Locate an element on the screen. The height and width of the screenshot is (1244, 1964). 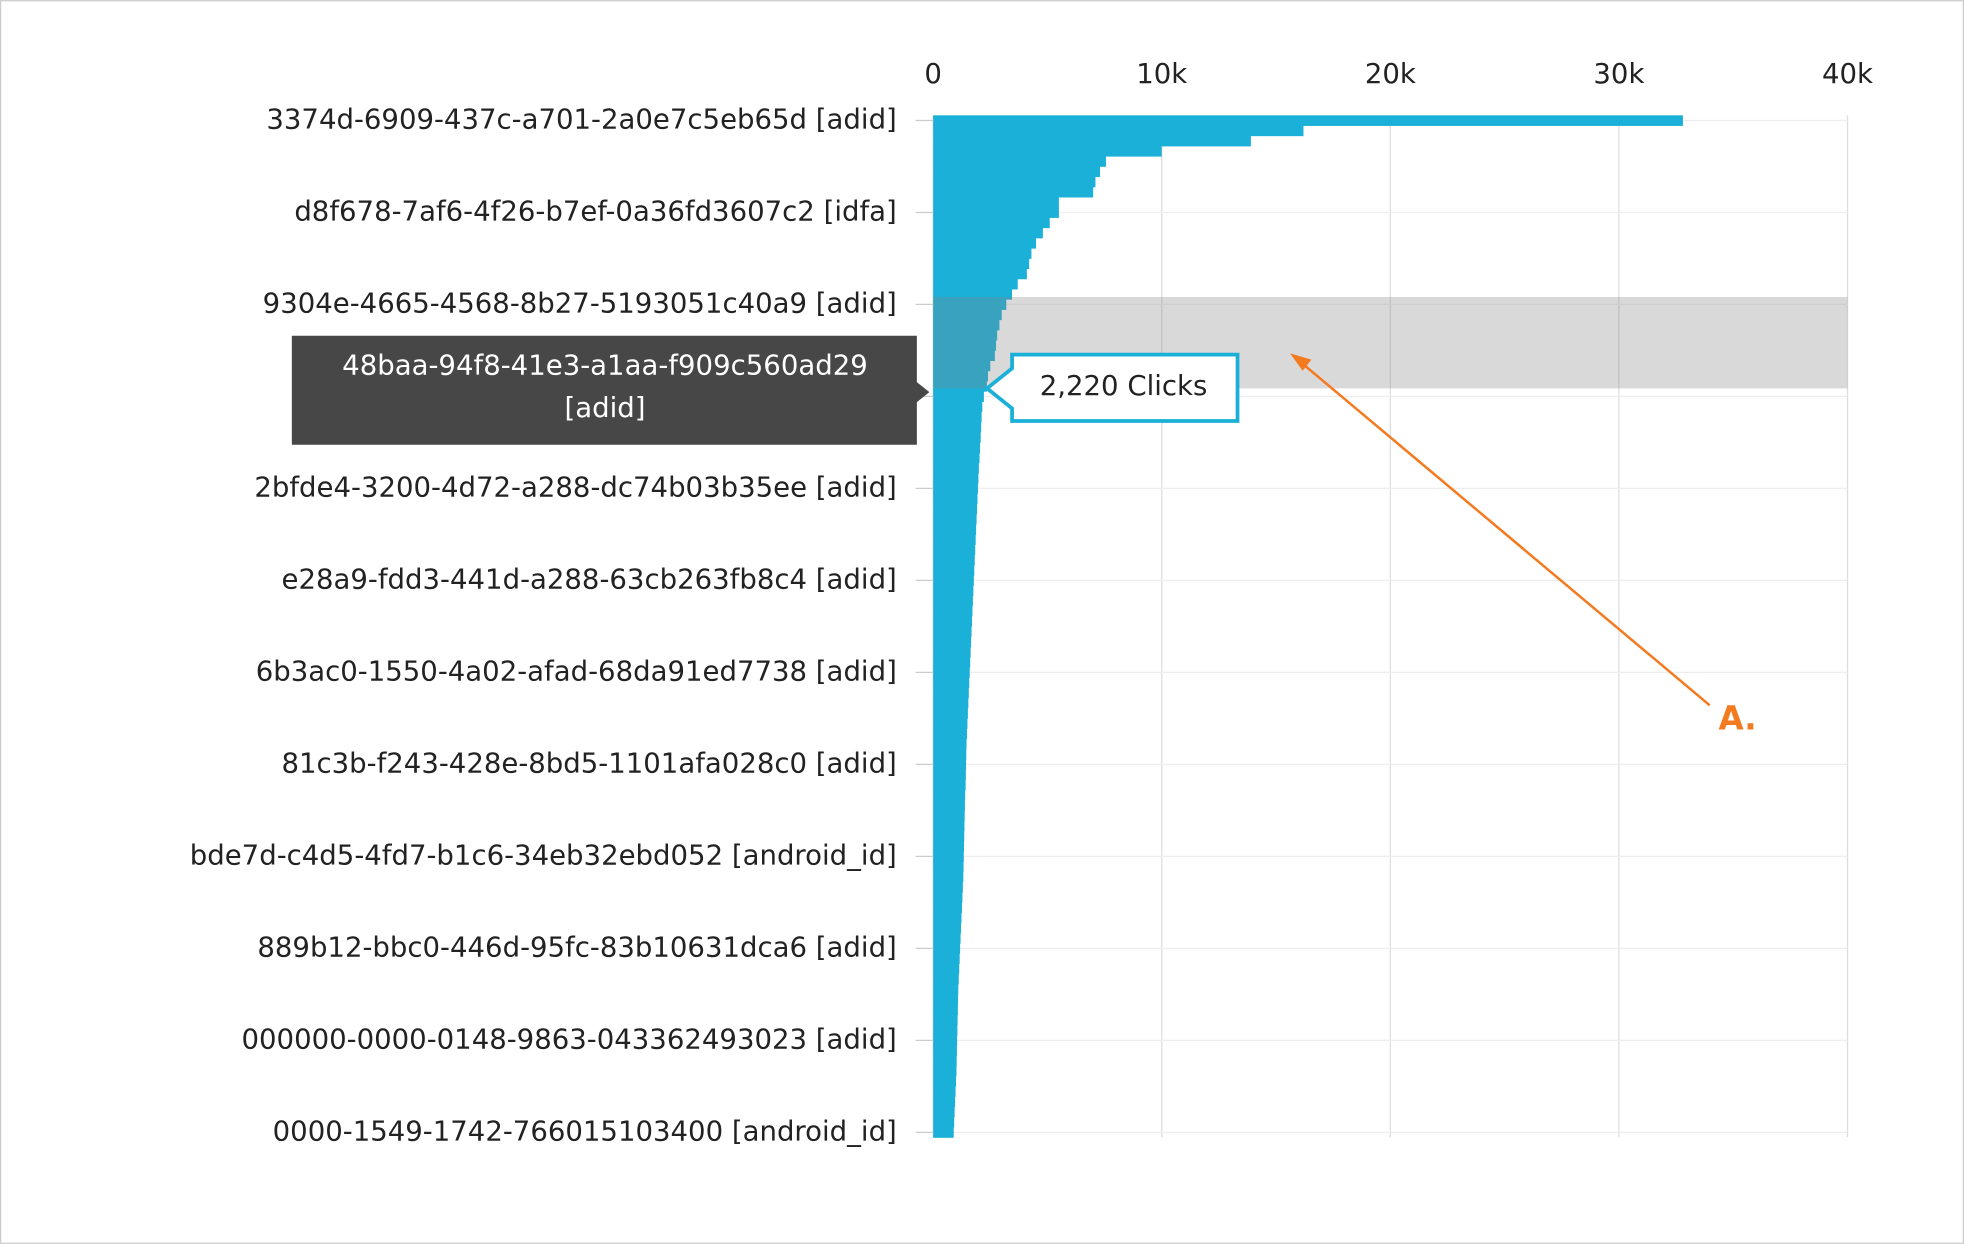
annotation-arrow: A. is located at coordinates (1523, 545).